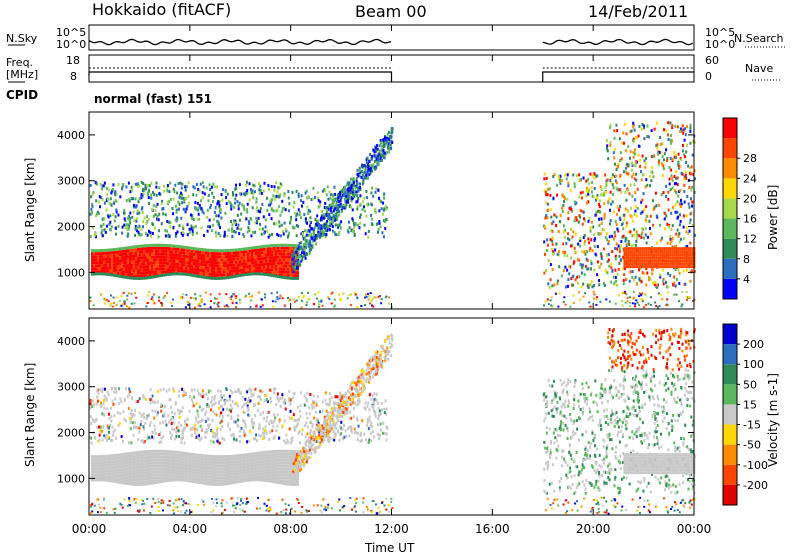  Describe the element at coordinates (750, 239) in the screenshot. I see `power-colorbar-label: 12` at that location.